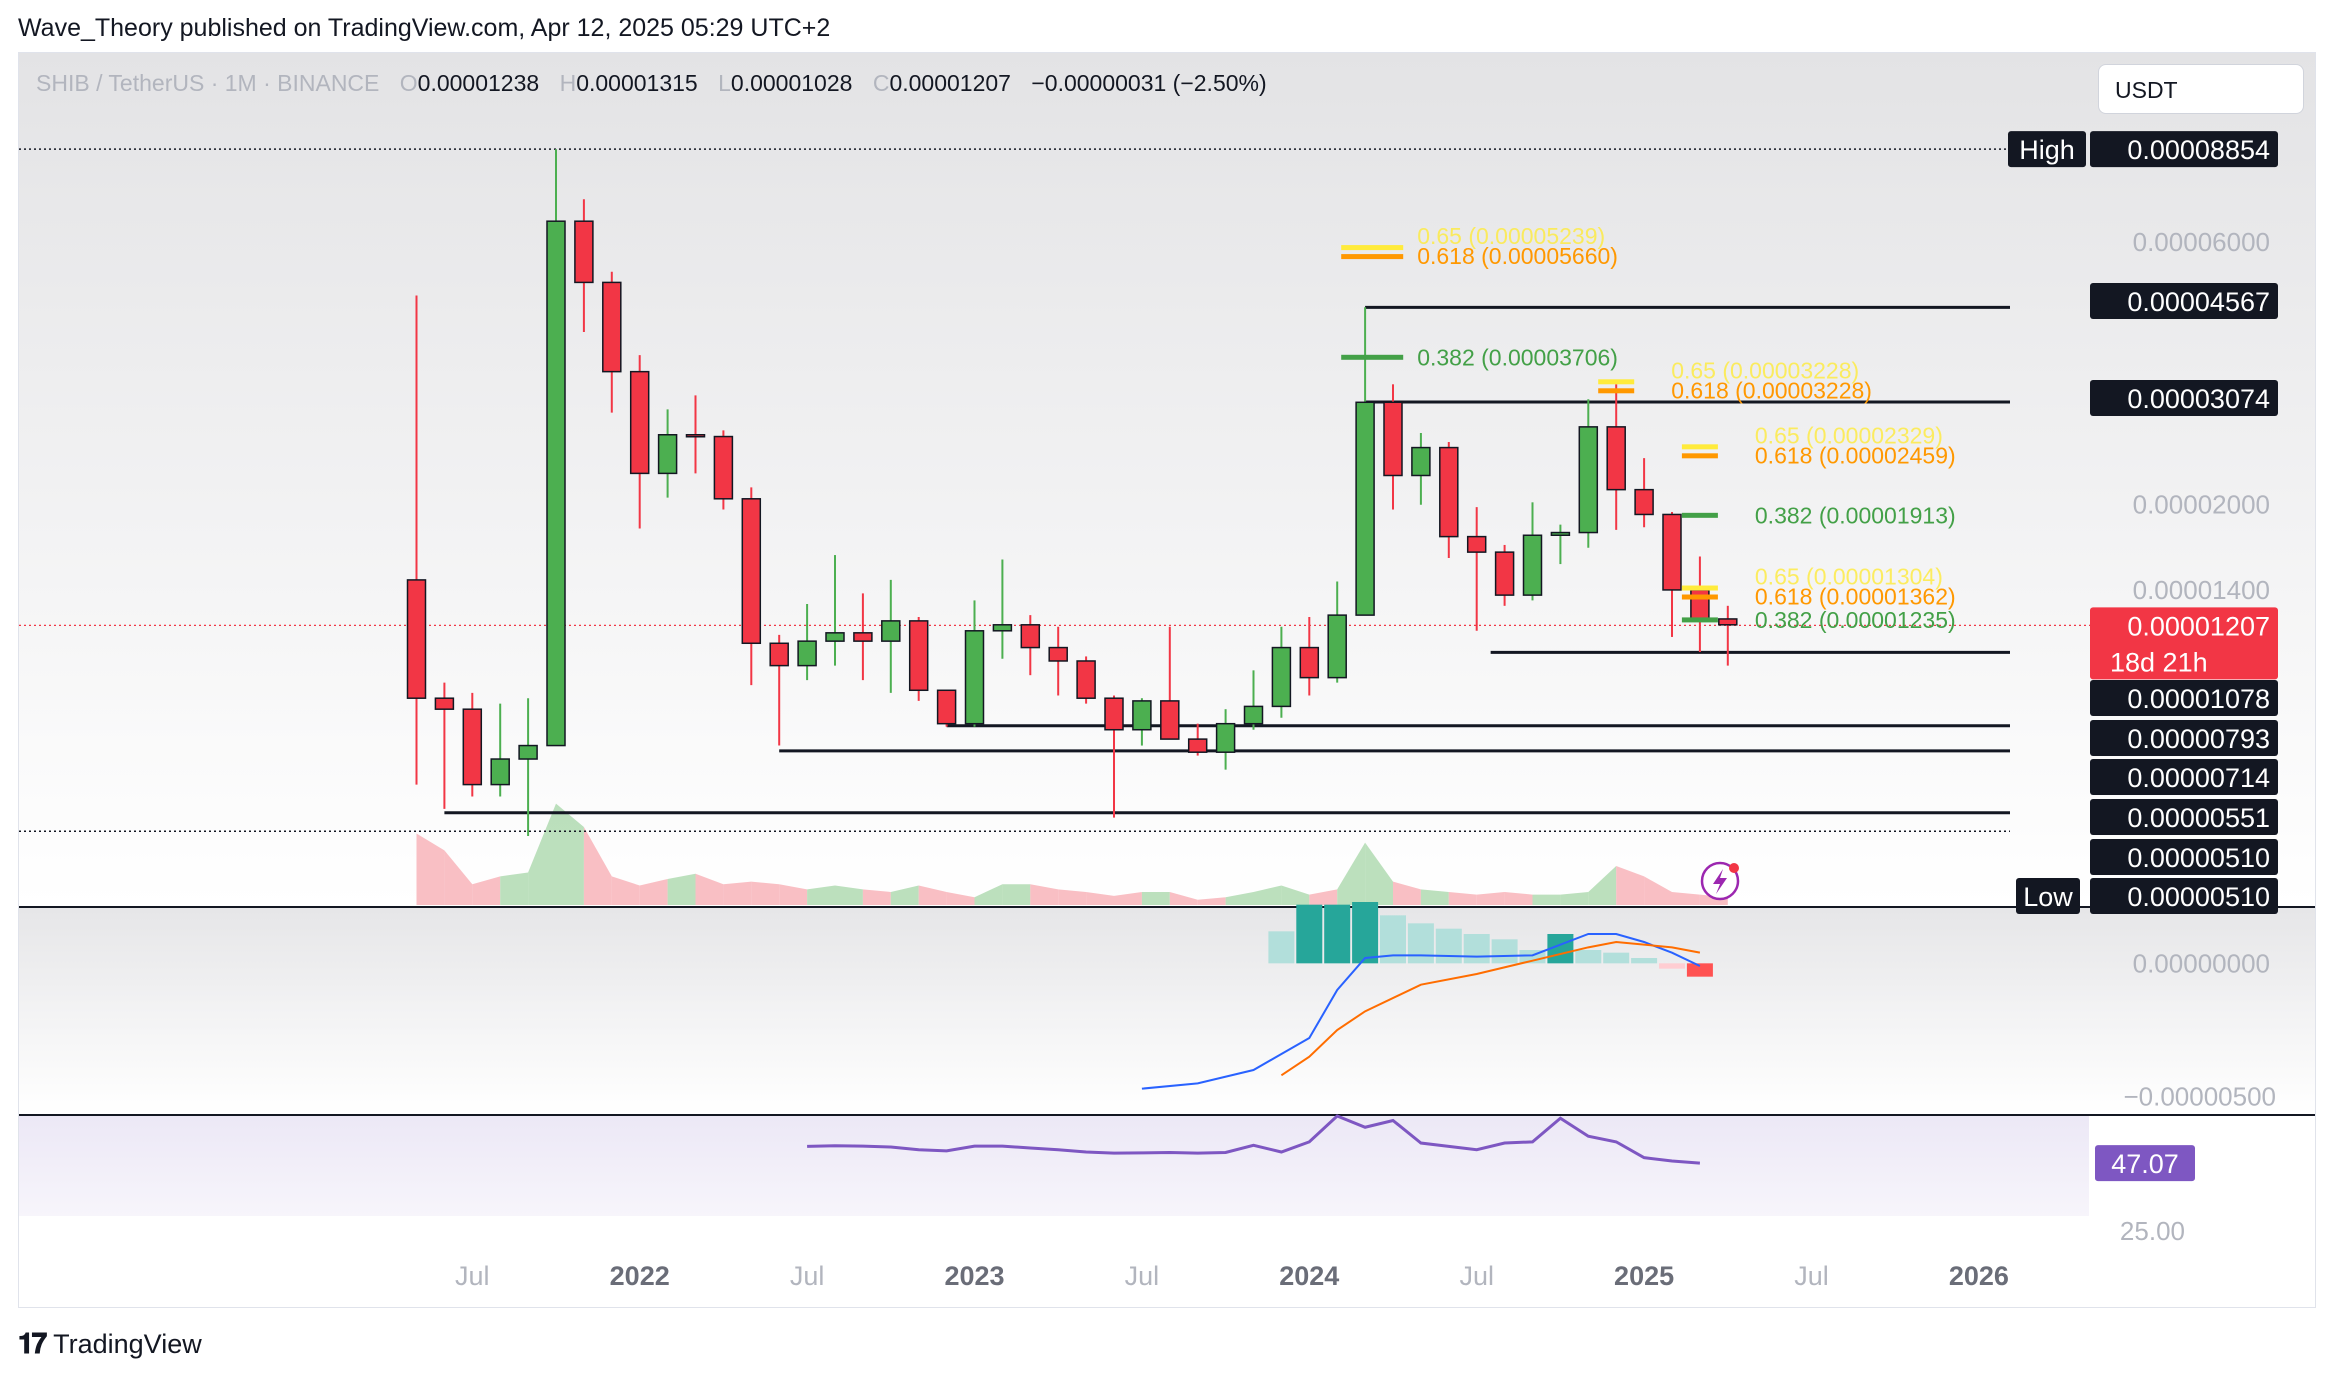 The width and height of the screenshot is (2332, 1378). Describe the element at coordinates (791, 83) in the screenshot. I see `low-value: 0.00001028` at that location.